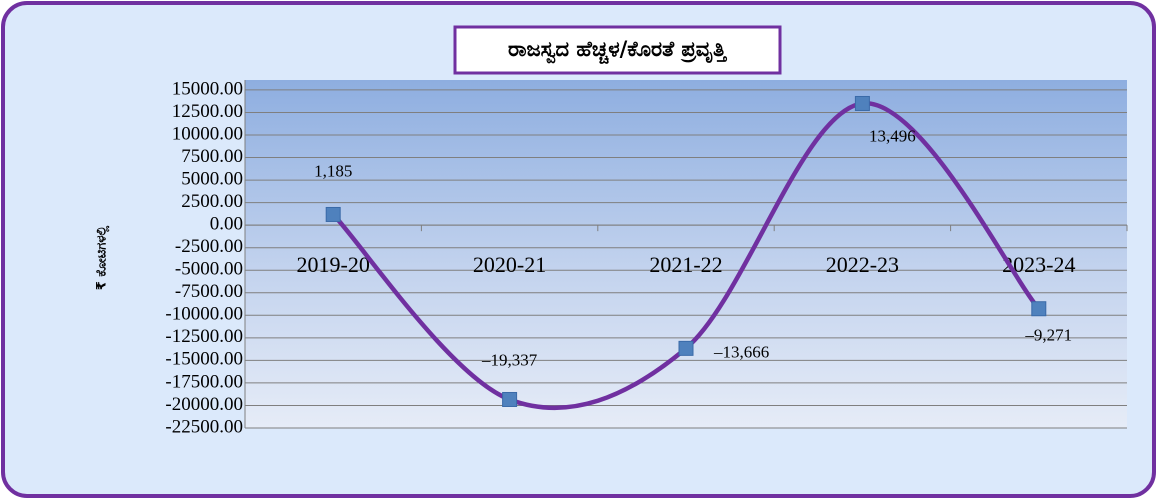 The height and width of the screenshot is (499, 1157). Describe the element at coordinates (204, 336) in the screenshot. I see `y-tick-label: -12500.00` at that location.